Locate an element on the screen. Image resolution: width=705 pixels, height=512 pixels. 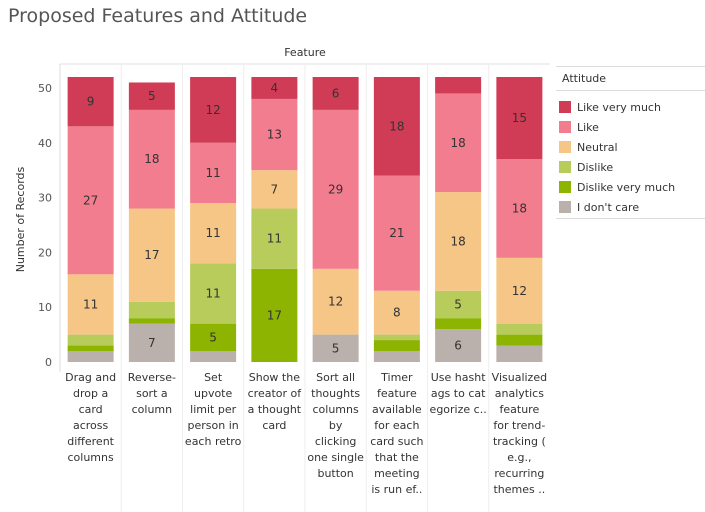
legend-label: Like is located at coordinates (588, 127).